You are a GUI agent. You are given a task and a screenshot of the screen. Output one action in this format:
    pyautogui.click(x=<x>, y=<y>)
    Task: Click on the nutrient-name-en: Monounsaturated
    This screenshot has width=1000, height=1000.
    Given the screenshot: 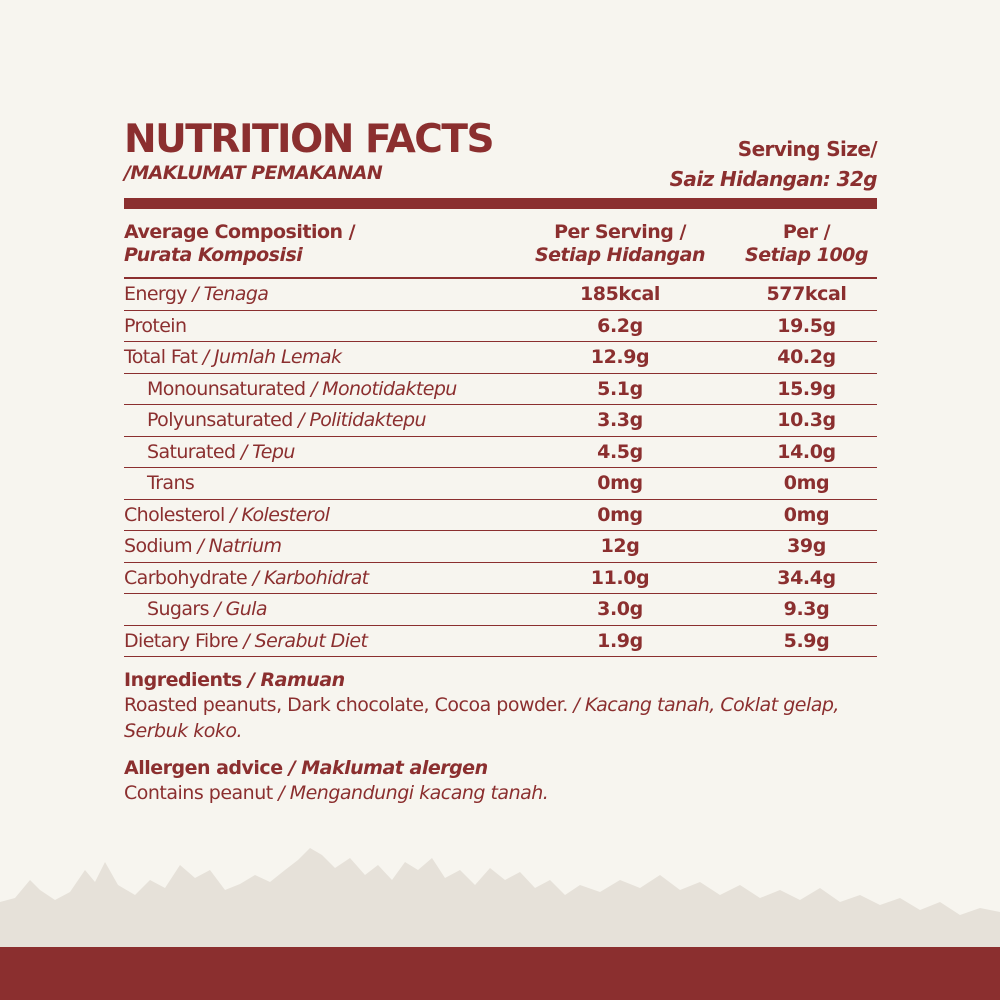 What is the action you would take?
    pyautogui.click(x=226, y=388)
    